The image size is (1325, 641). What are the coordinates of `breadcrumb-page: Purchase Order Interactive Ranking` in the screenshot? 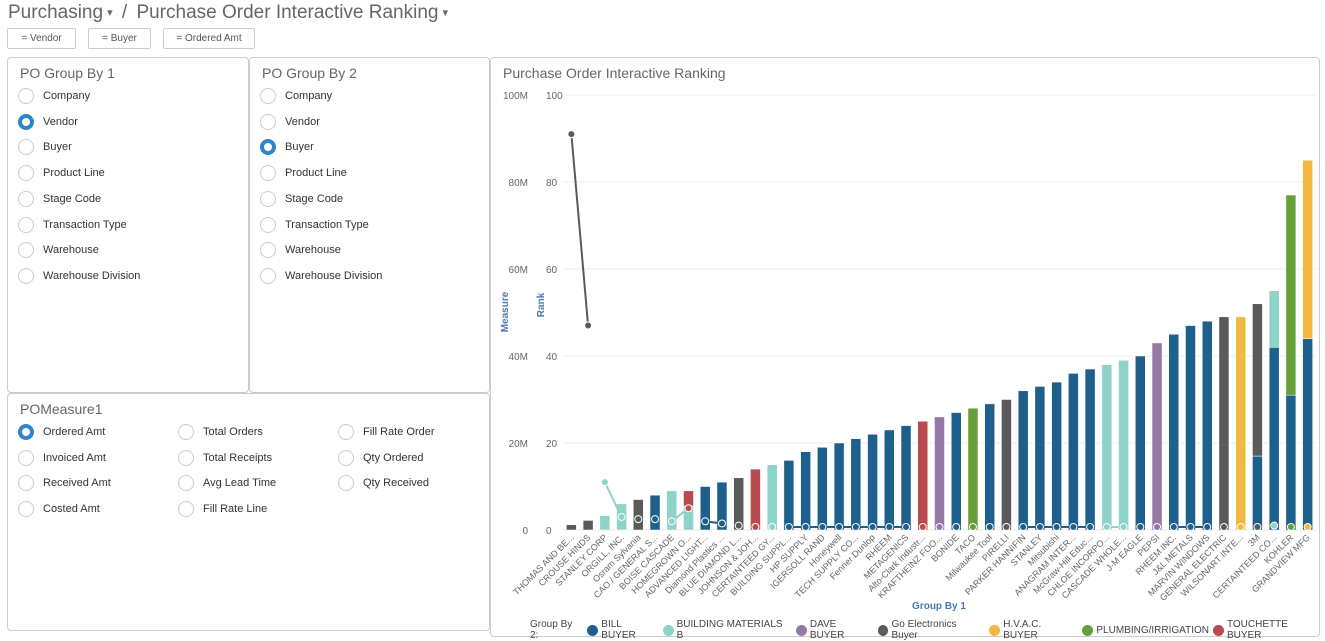 It's located at (287, 12).